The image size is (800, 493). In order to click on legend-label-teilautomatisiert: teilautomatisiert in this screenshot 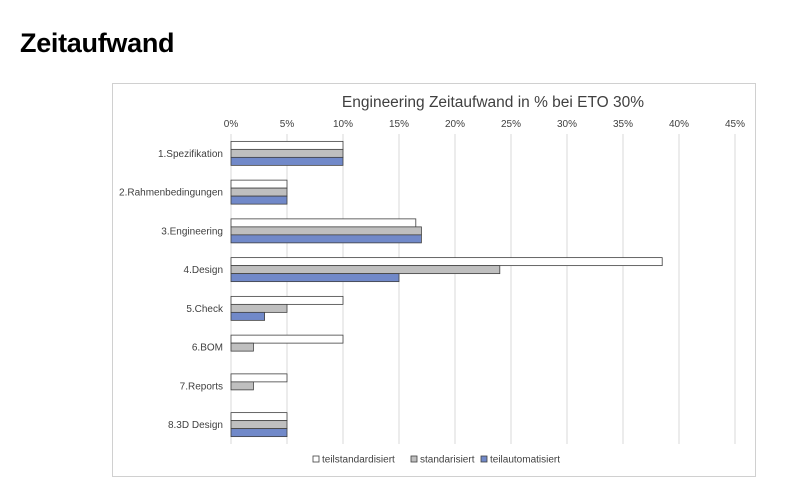, I will do `click(525, 460)`.